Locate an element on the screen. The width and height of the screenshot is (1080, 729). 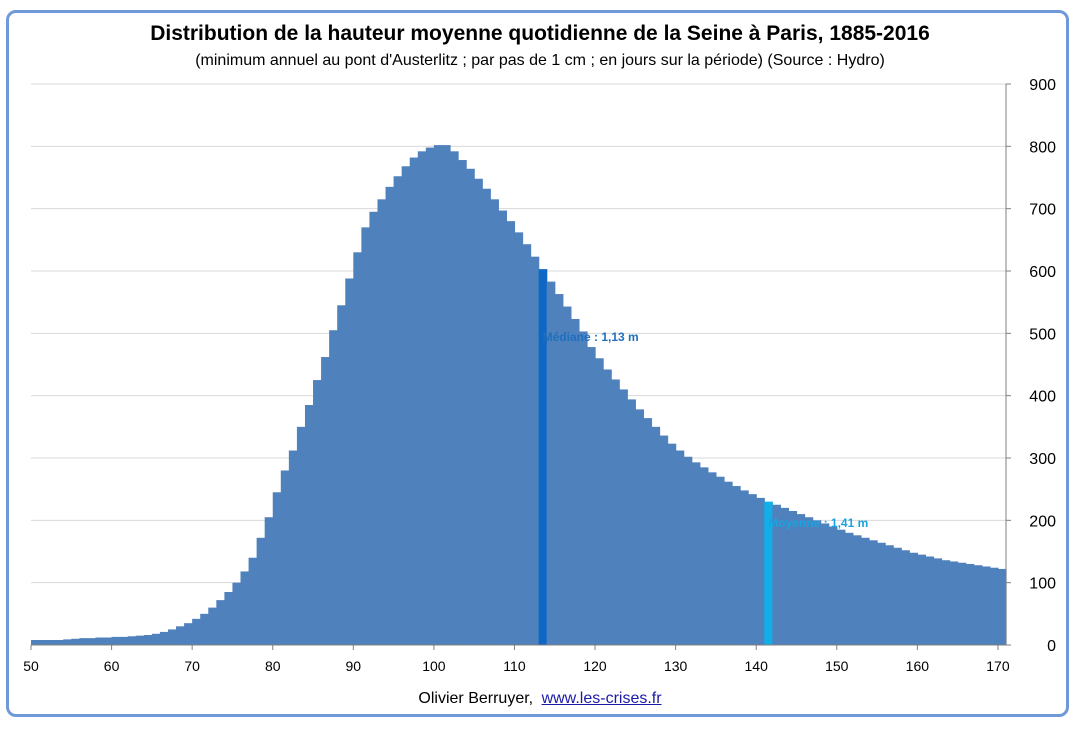
y-tick-label: 200 is located at coordinates (1042, 521).